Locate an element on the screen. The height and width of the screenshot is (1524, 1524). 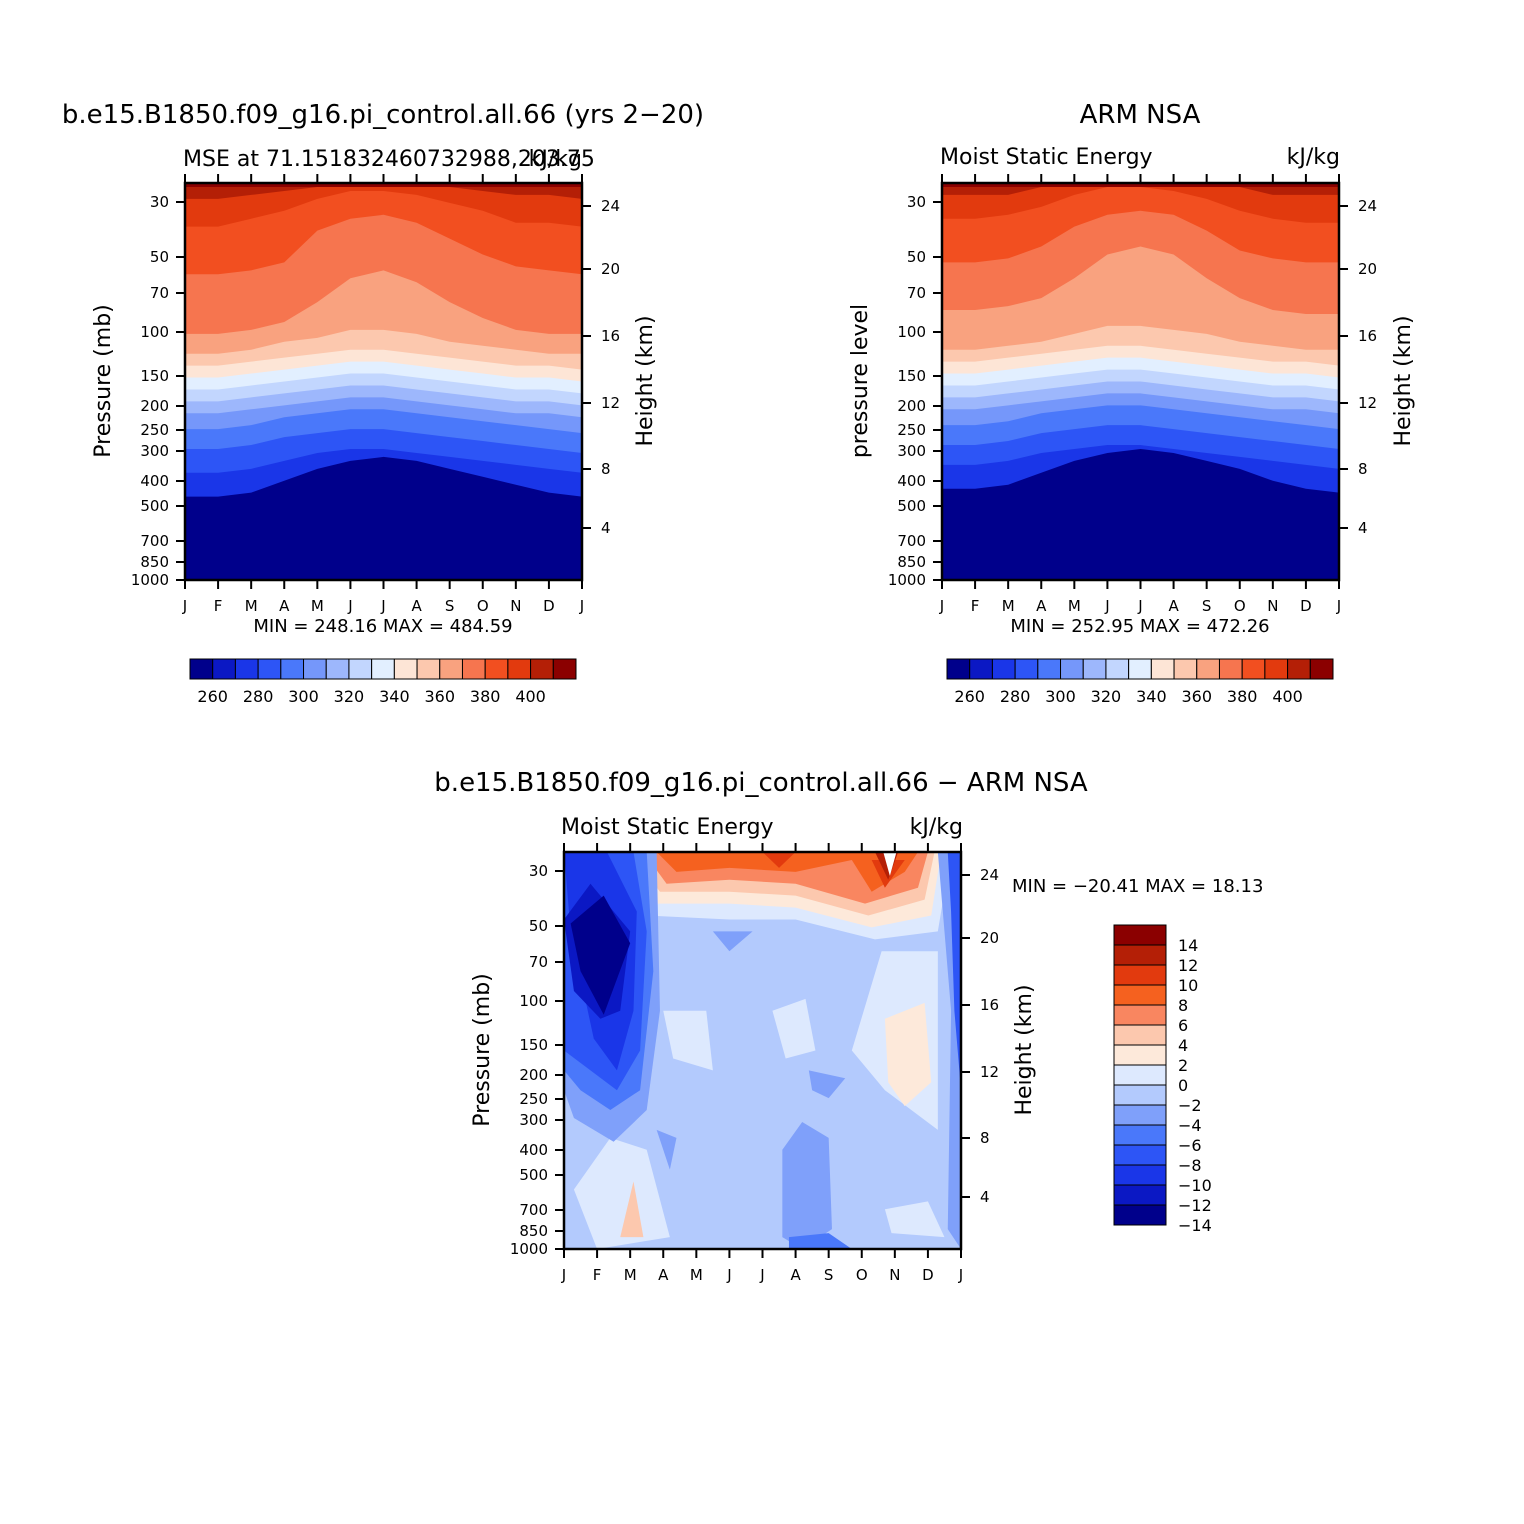
y-tick-label: 50 is located at coordinates (538, 926).